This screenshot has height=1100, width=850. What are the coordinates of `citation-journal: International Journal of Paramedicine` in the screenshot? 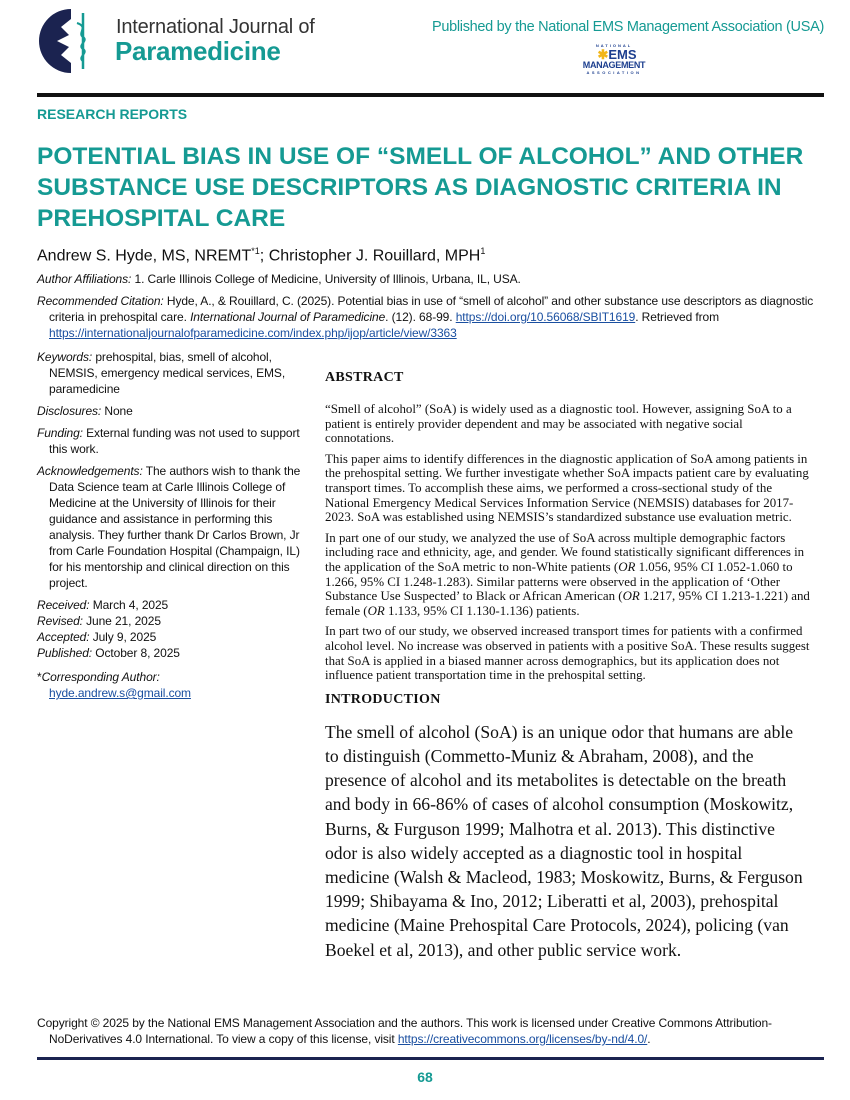 It's located at (288, 317).